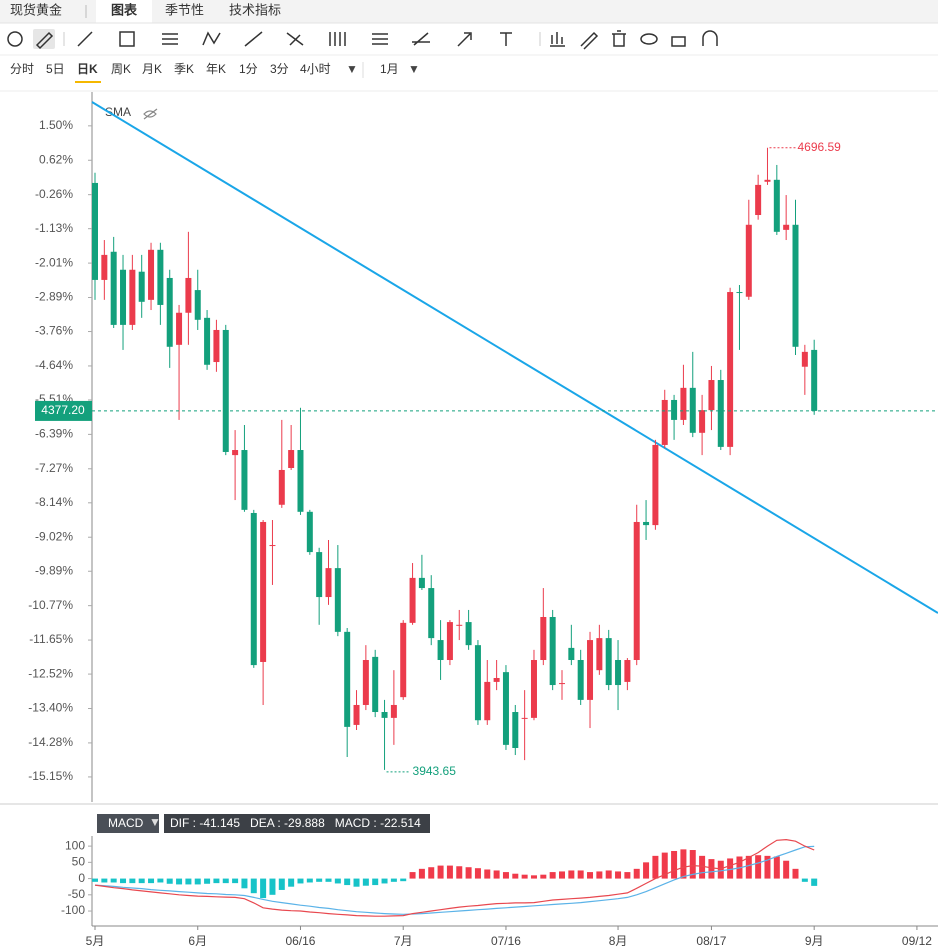 Image resolution: width=938 pixels, height=952 pixels. Describe the element at coordinates (421, 39) in the screenshot. I see `icon-brush` at that location.